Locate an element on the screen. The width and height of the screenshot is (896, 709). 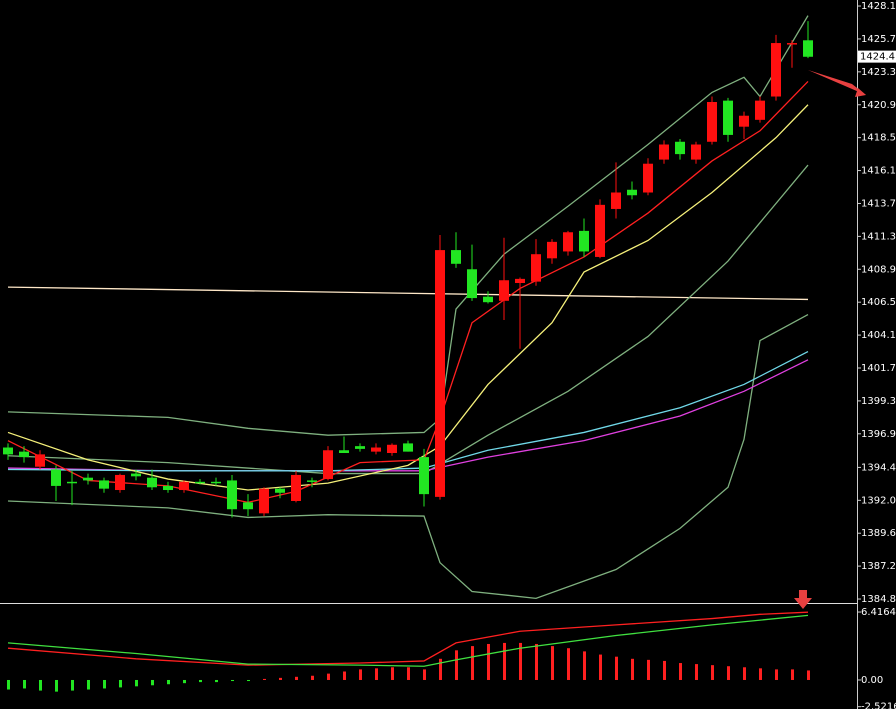
indicator-line is located at coordinates (408, 293).